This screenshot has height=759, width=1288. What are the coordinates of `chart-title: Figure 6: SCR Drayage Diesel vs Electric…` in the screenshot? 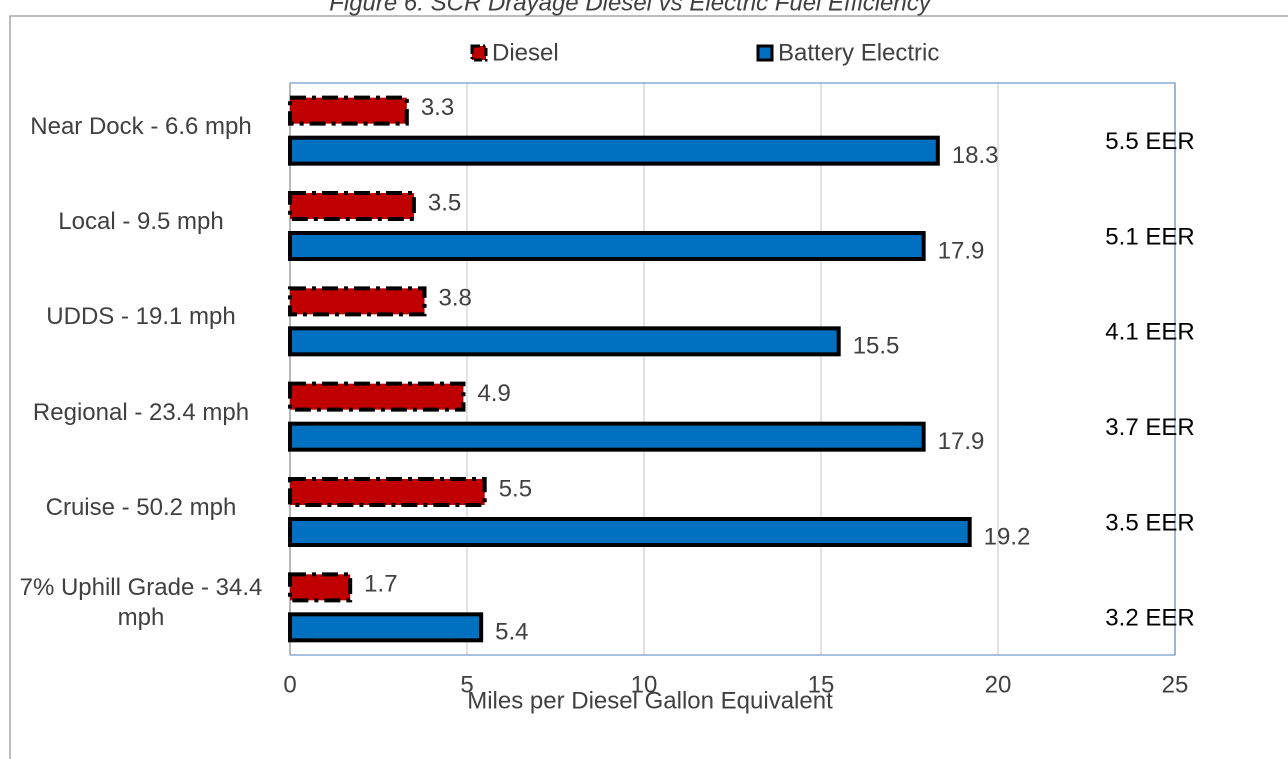 It's located at (631, 8).